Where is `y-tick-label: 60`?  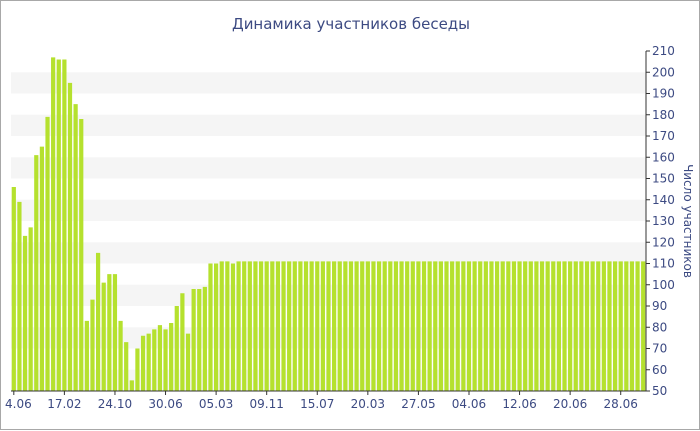 y-tick-label: 60 is located at coordinates (659, 370).